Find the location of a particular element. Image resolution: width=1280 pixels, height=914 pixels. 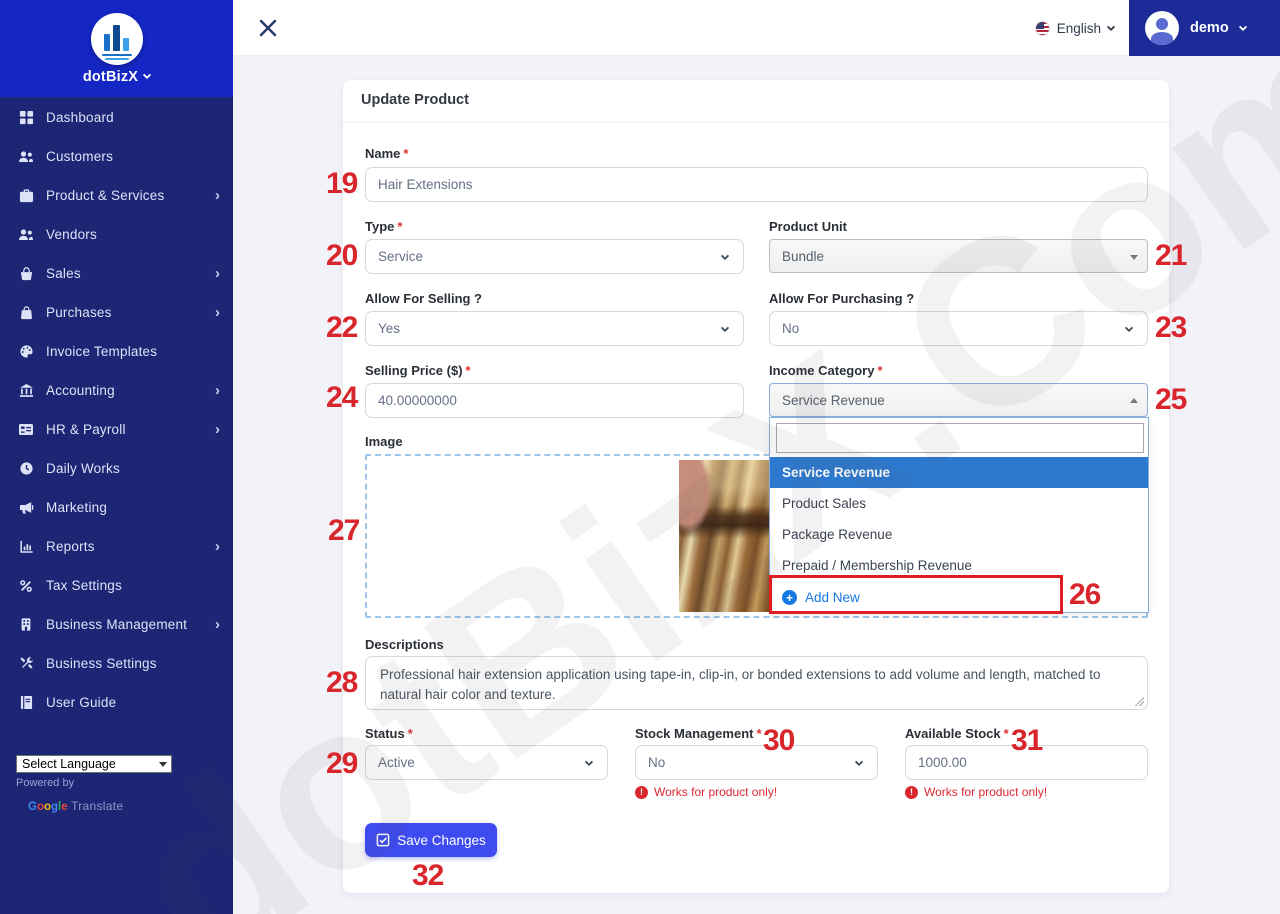

sidebar-item-daily-works: Daily Works is located at coordinates (116, 468).